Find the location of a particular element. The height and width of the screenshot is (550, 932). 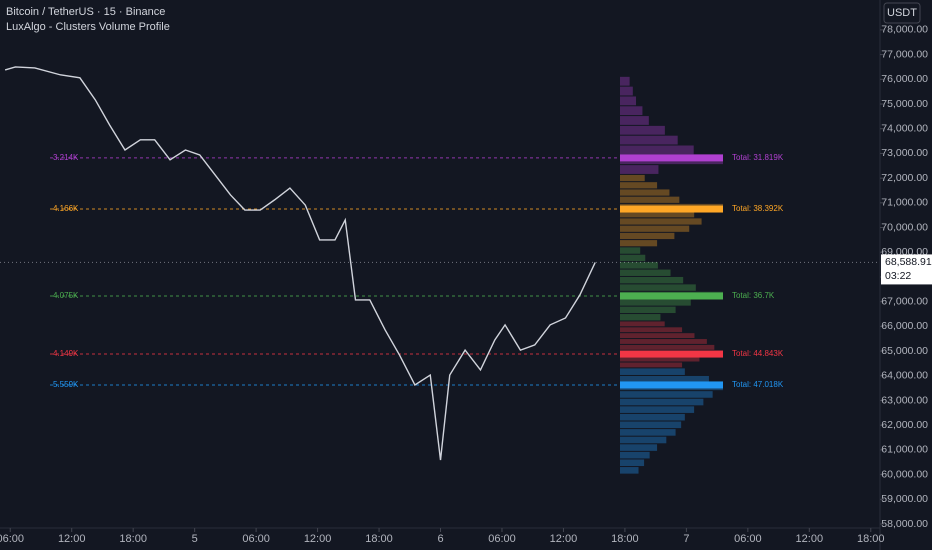

indicator-name: LuxAlgo - Clusters Volume Profile is located at coordinates (88, 27).